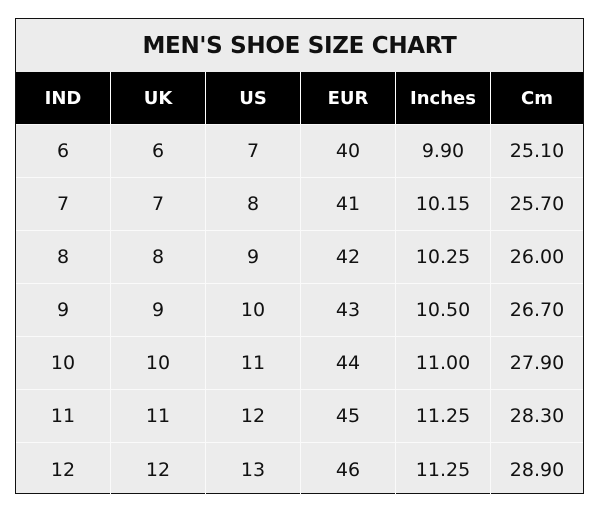 This screenshot has width=605, height=521. Describe the element at coordinates (253, 469) in the screenshot. I see `table-cell: 13` at that location.